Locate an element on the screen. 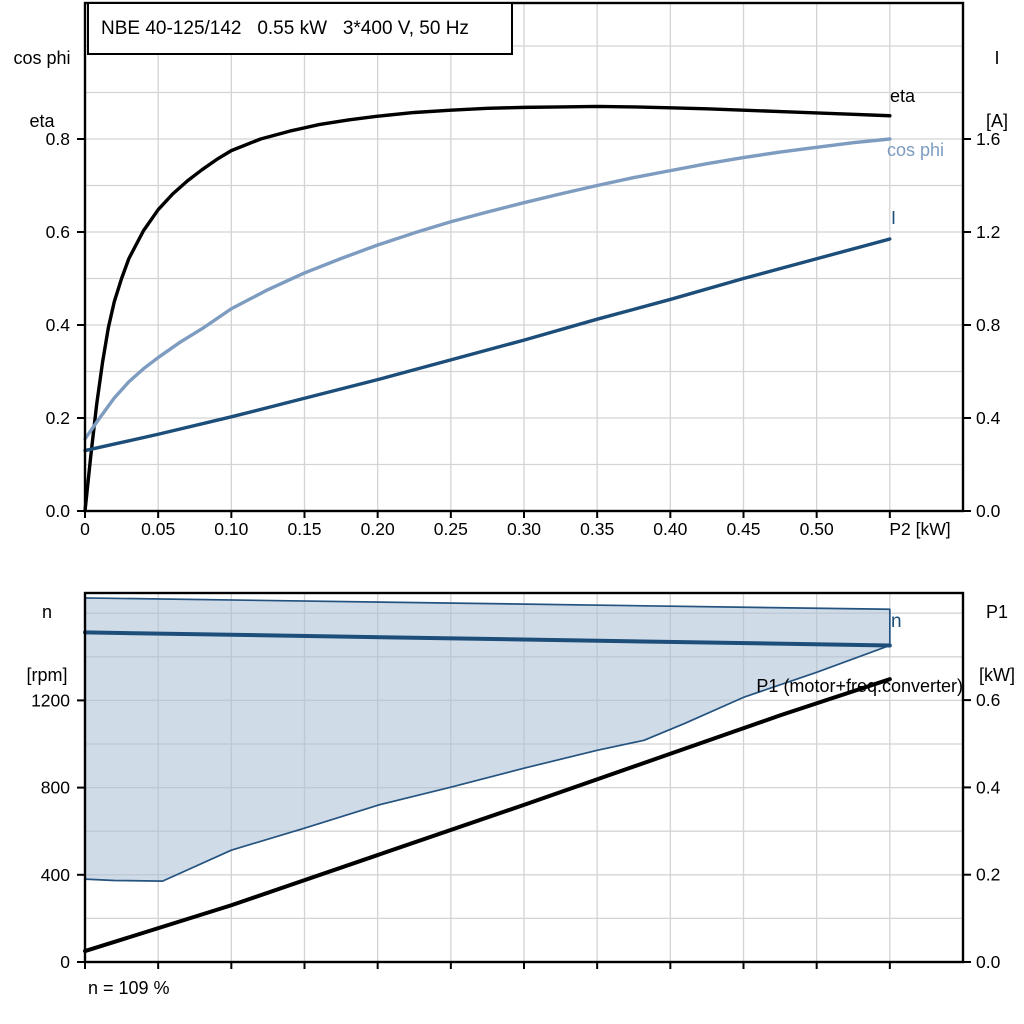  axis-title-speed: n is located at coordinates (46, 612).